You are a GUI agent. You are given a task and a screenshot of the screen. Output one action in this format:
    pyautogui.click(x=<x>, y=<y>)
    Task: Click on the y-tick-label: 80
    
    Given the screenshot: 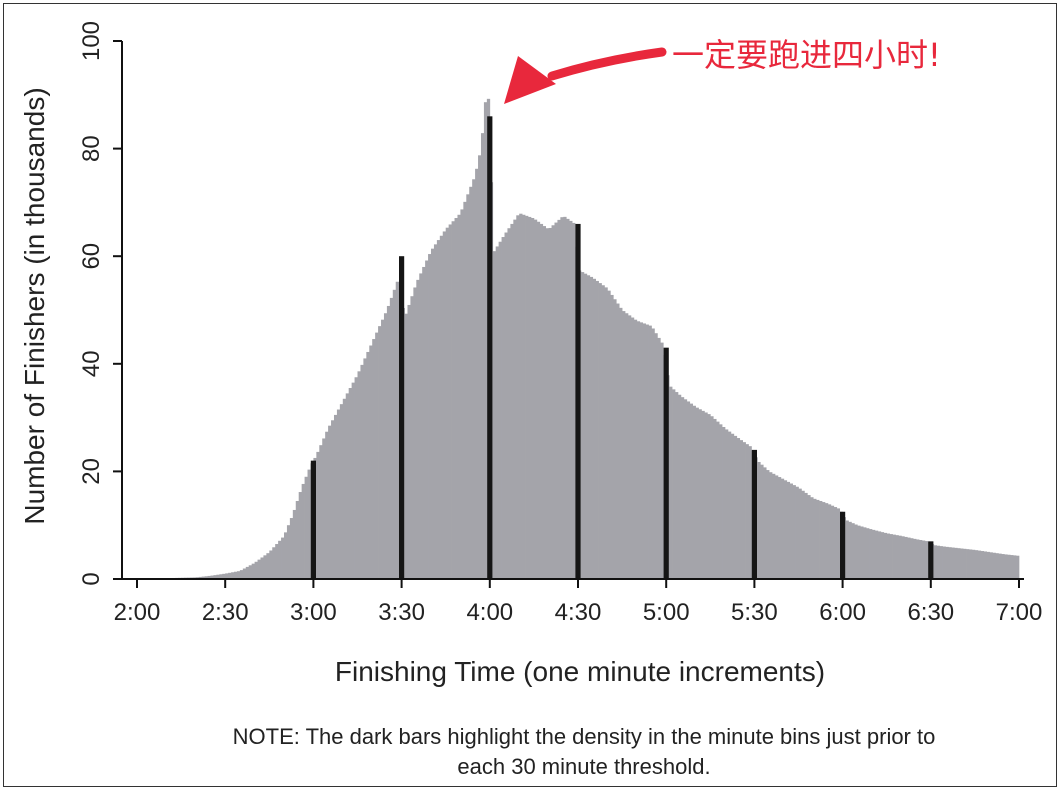 What is the action you would take?
    pyautogui.click(x=91, y=148)
    